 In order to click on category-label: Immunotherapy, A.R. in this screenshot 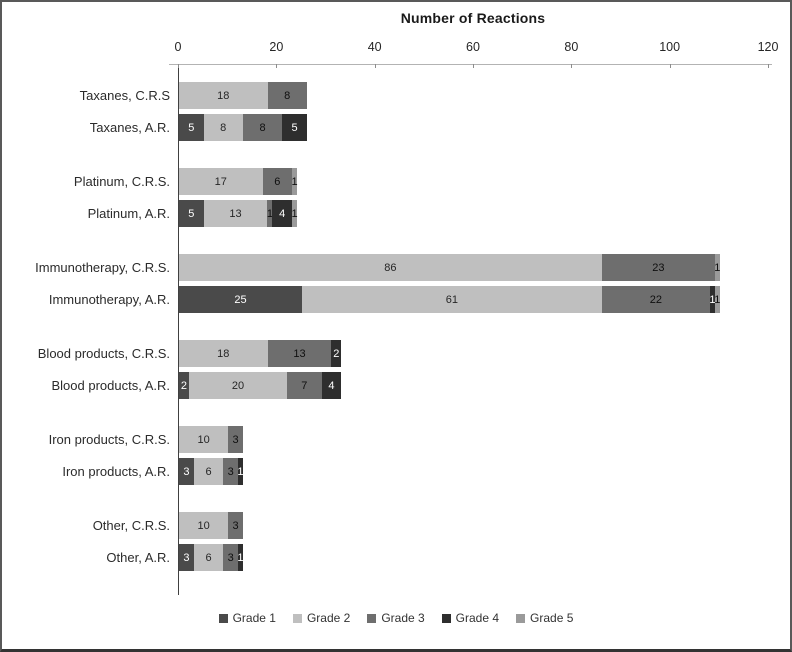, I will do `click(109, 299)`.